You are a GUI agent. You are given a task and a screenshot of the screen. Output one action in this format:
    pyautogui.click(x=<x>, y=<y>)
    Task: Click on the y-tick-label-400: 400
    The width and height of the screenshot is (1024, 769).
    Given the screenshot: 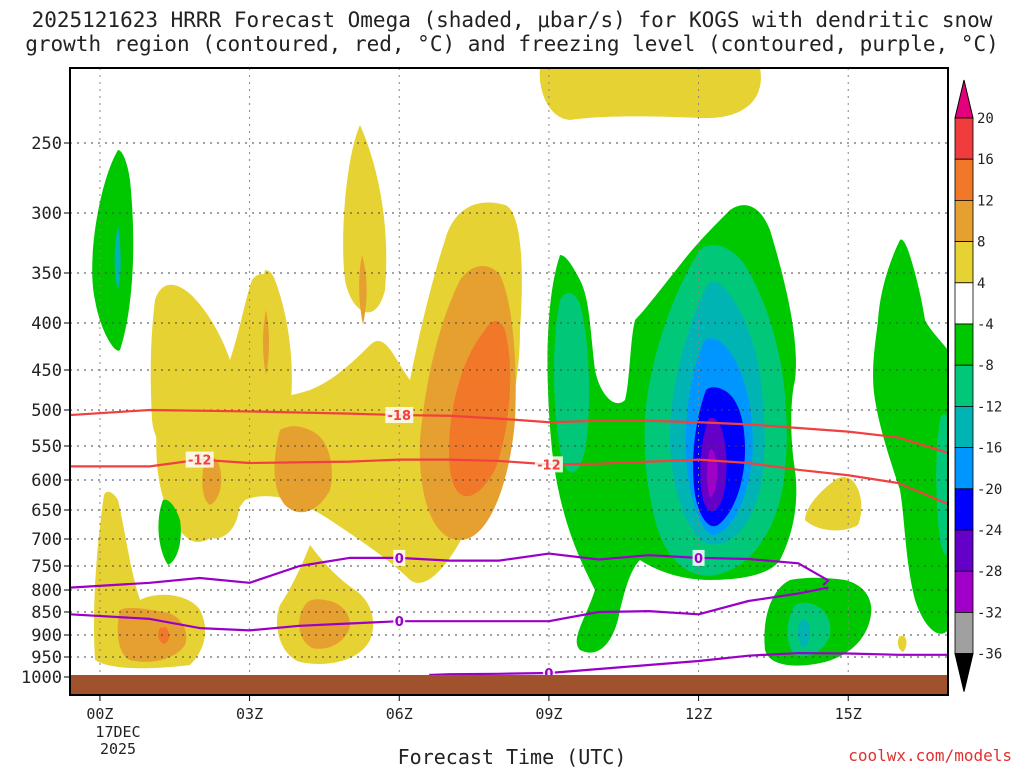 What is the action you would take?
    pyautogui.click(x=46, y=324)
    